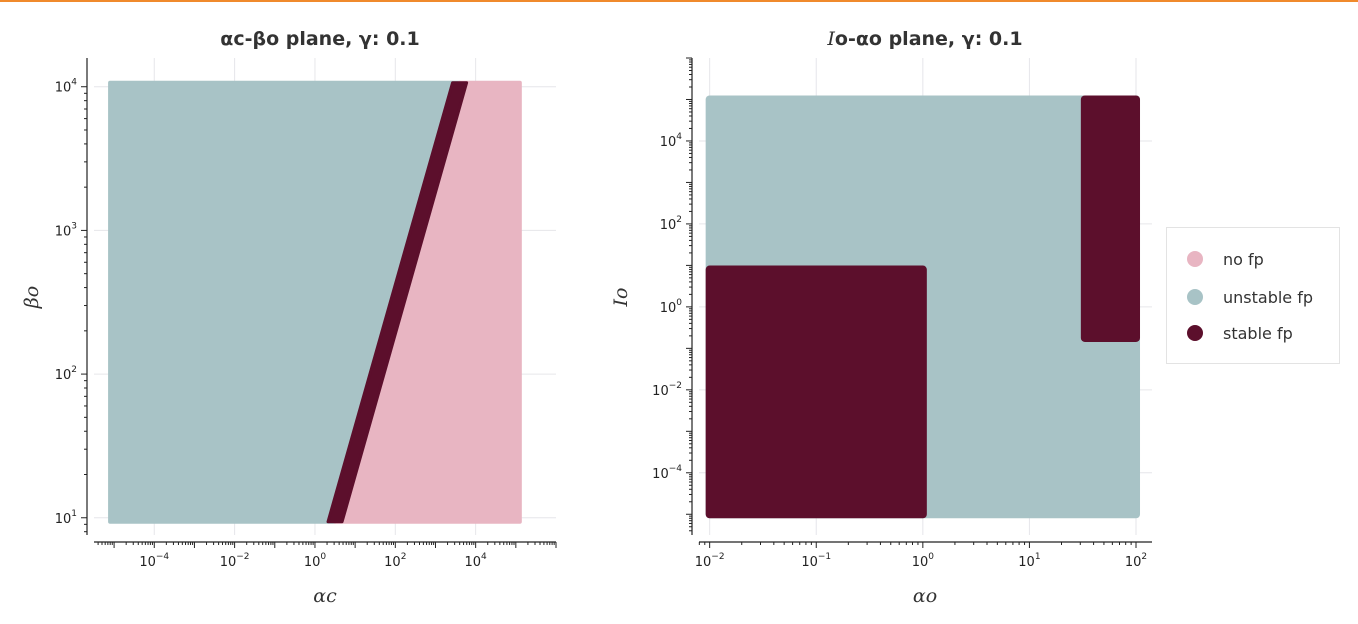 This screenshot has width=1358, height=624. What do you see at coordinates (397, 302) in the screenshot?
I see `region-stable-fp-band` at bounding box center [397, 302].